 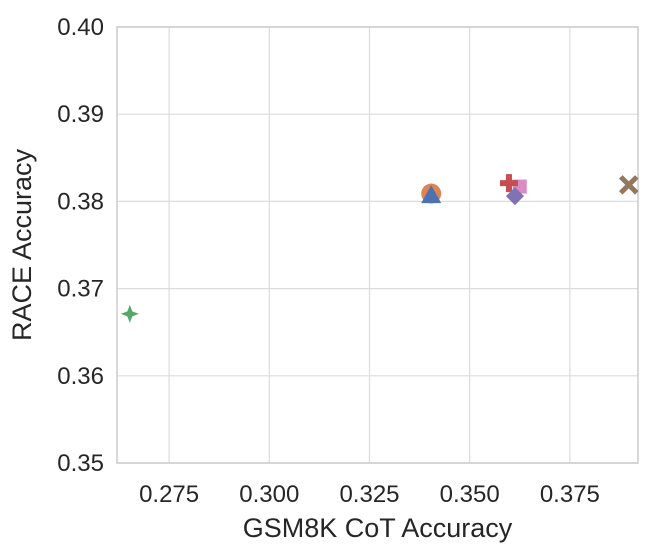 What do you see at coordinates (80, 114) in the screenshot?
I see `y-tick-label: 0.39` at bounding box center [80, 114].